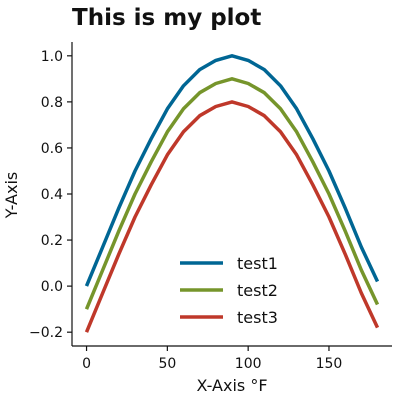 The height and width of the screenshot is (405, 400). I want to click on x-tick-label: 50, so click(167, 364).